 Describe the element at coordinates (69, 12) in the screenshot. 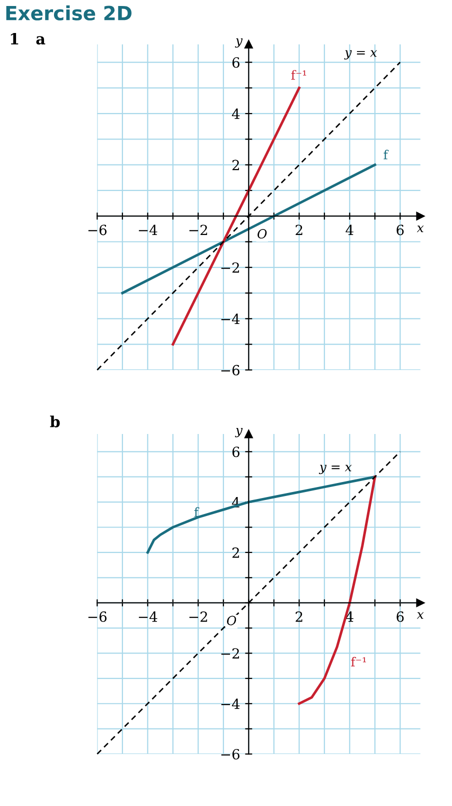

I see `chart-title: Exercise 2D` at that location.